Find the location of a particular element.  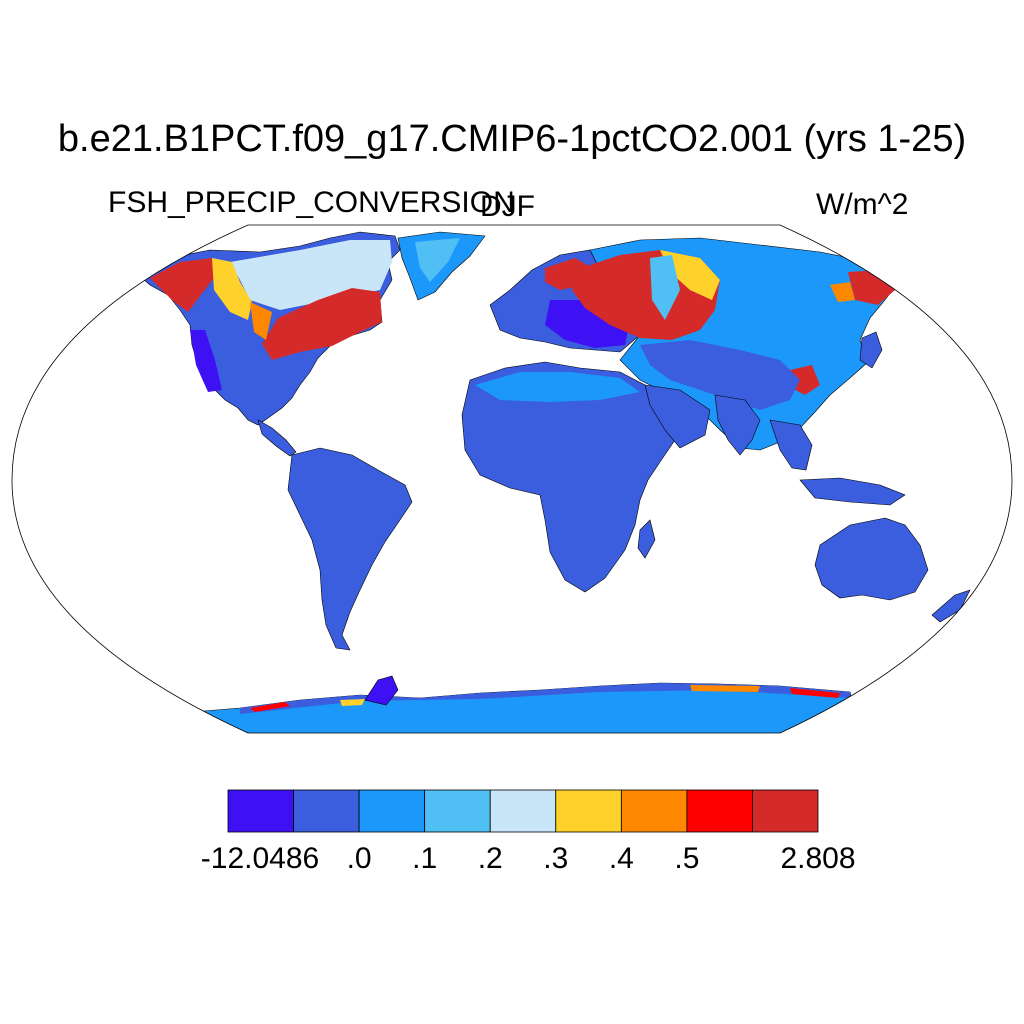

australia is located at coordinates (871, 559).